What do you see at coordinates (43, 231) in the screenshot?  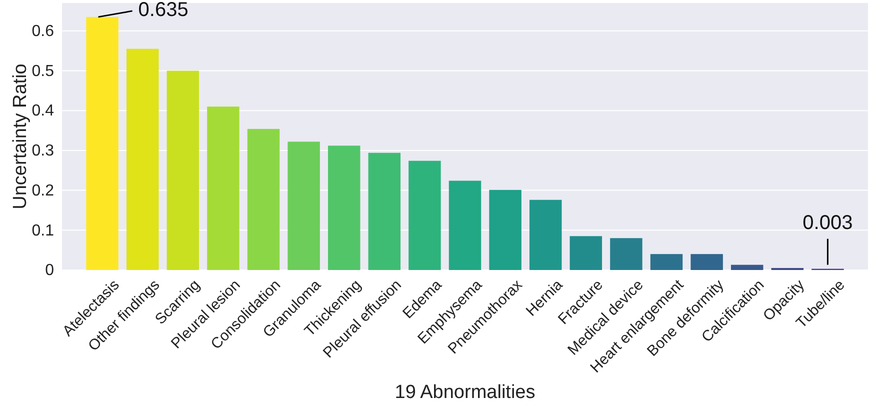 I see `y-tick-label: 0.1` at bounding box center [43, 231].